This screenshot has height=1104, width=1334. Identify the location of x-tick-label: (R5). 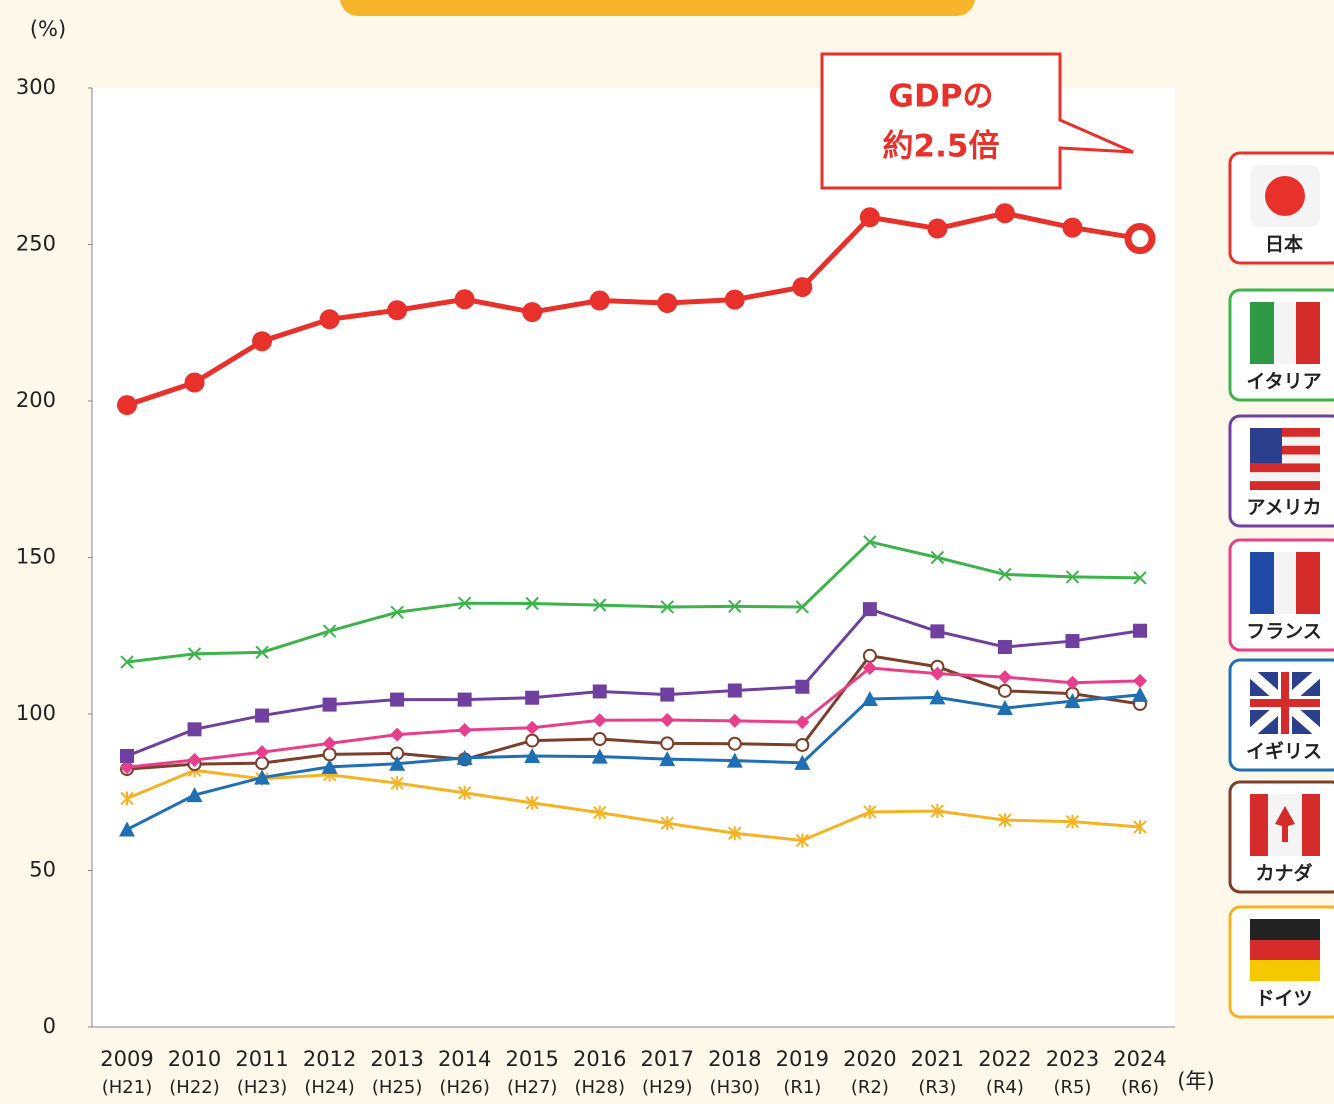
(1072, 1087).